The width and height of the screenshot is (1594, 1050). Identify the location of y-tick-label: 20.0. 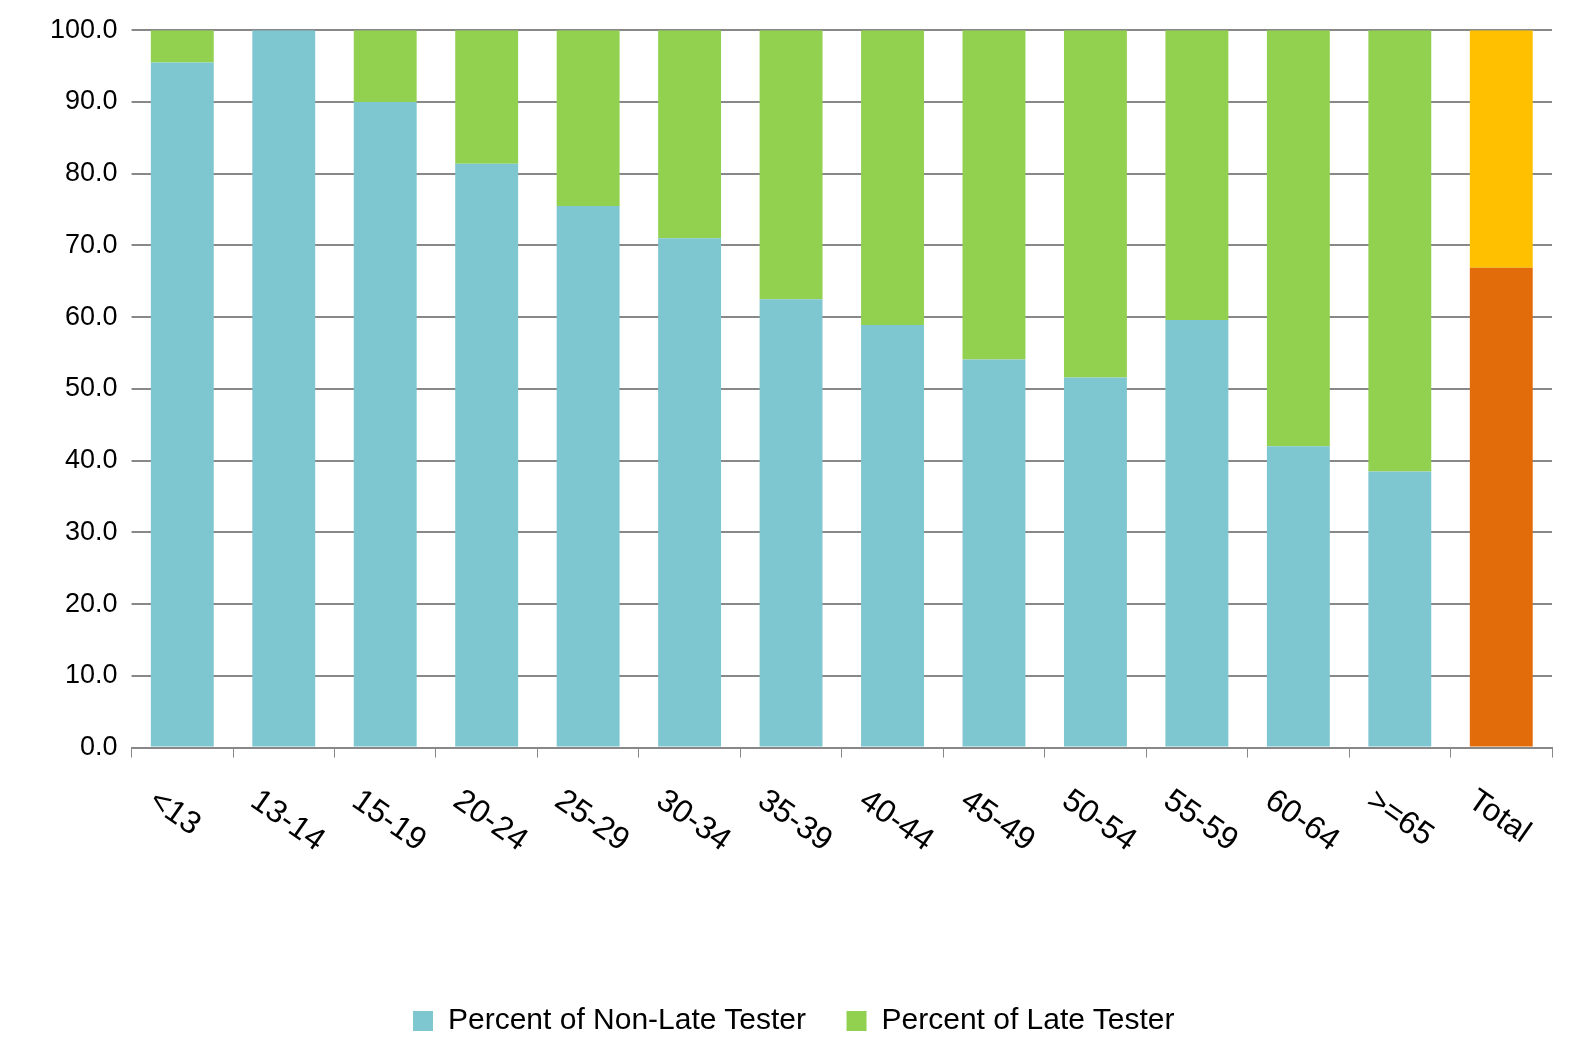
(91, 602).